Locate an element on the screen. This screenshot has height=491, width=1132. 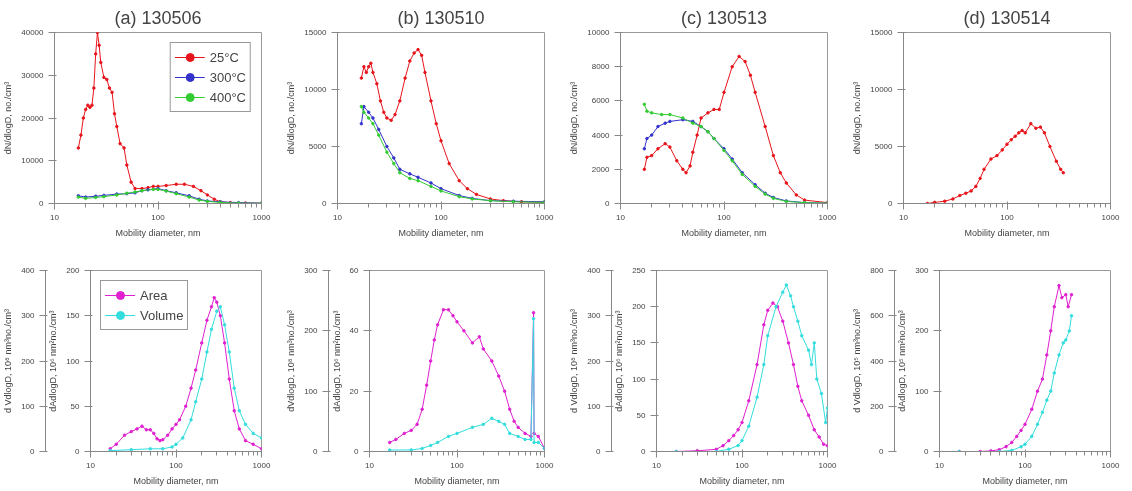
y-tick-label: 6000 is located at coordinates (601, 101).